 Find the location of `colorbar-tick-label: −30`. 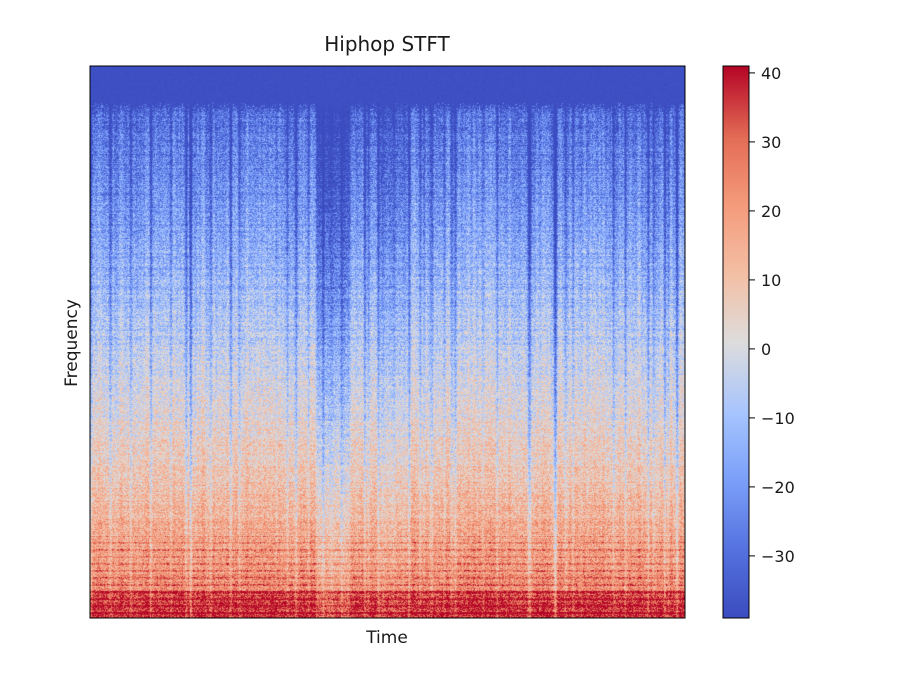

colorbar-tick-label: −30 is located at coordinates (778, 556).